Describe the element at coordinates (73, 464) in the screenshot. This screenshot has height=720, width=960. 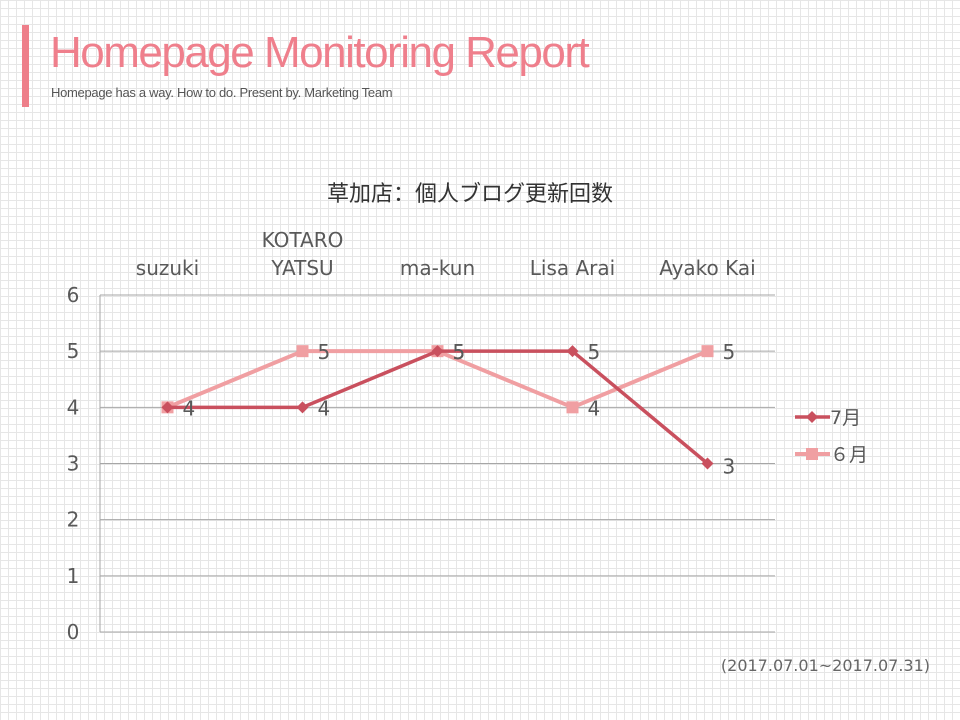
I see `y-tick-label: 3` at that location.